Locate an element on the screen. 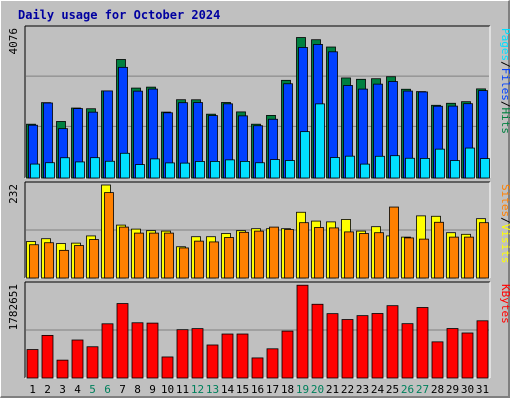  day-label: 28 is located at coordinates (437, 389).